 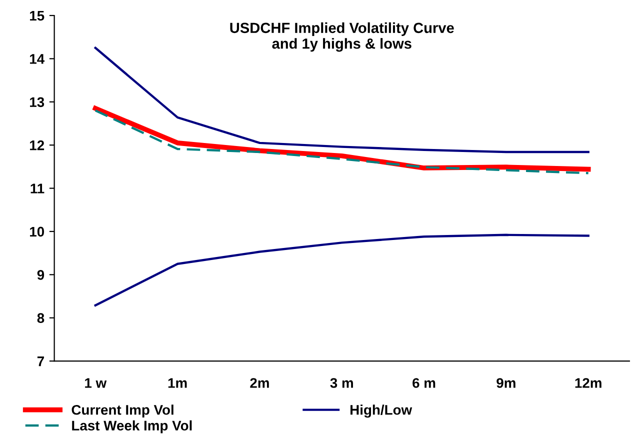 I want to click on x-tick-label: 6 m, so click(x=424, y=383).